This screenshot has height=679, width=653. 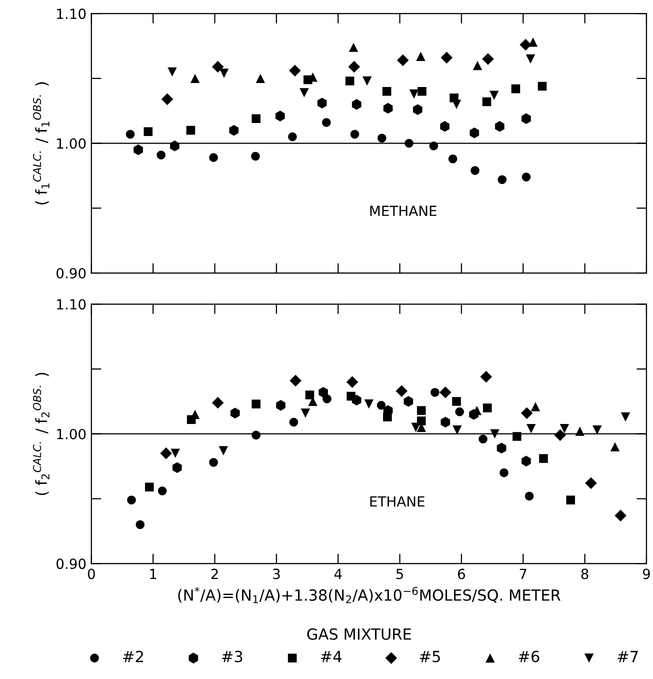 I want to click on y-axis-title: ( f$_{2}$$^{CALC.}$ / f$_{2}$$^{OBS.}$ ), so click(x=41, y=434).